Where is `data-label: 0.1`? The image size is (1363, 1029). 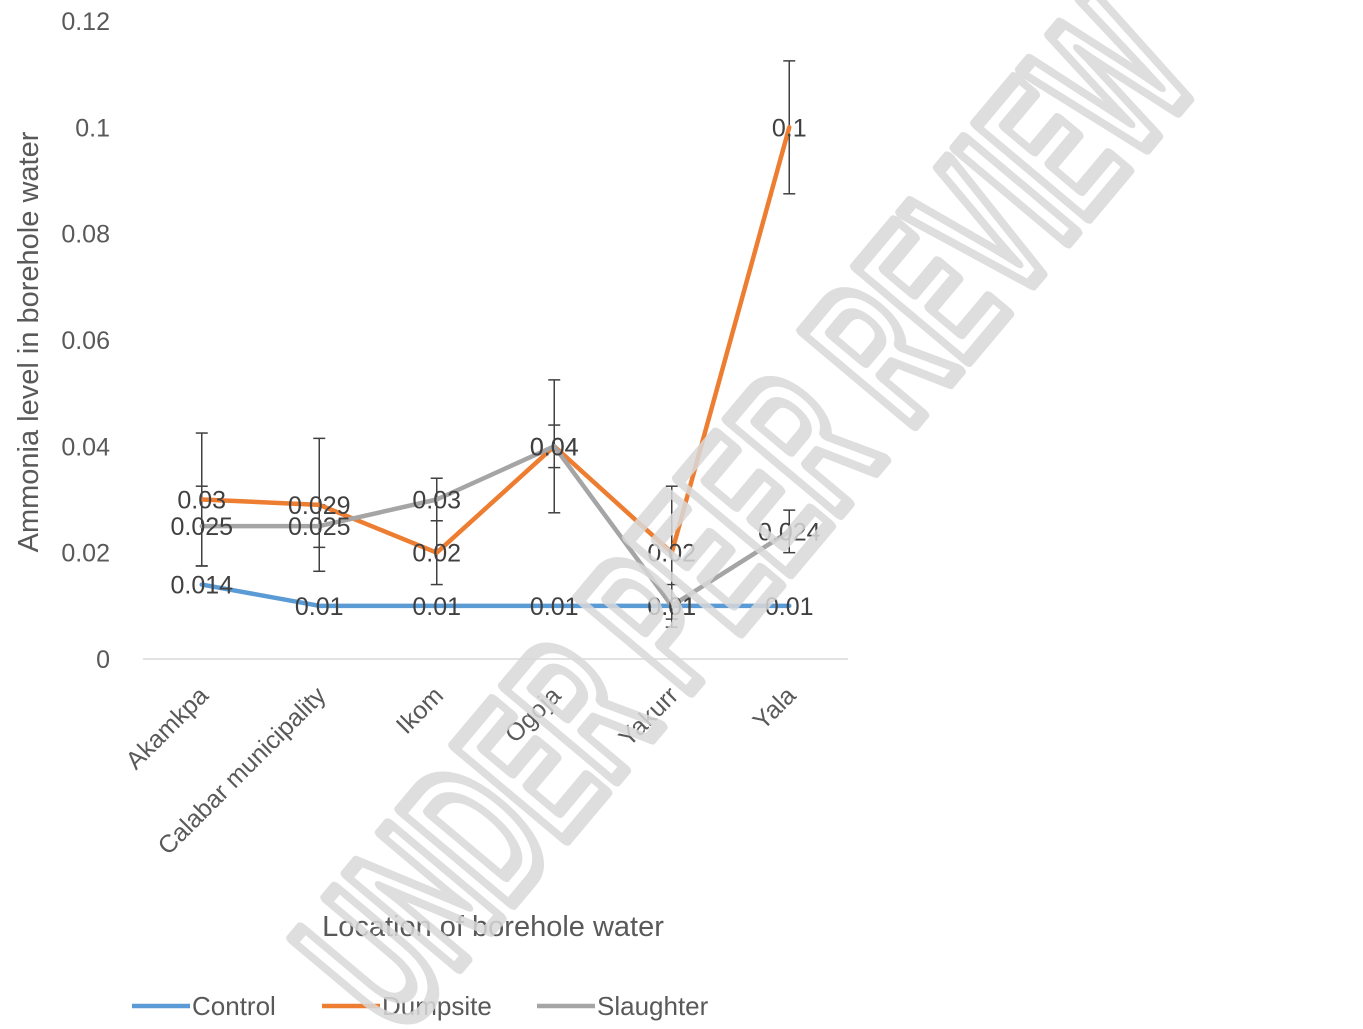
data-label: 0.1 is located at coordinates (789, 128).